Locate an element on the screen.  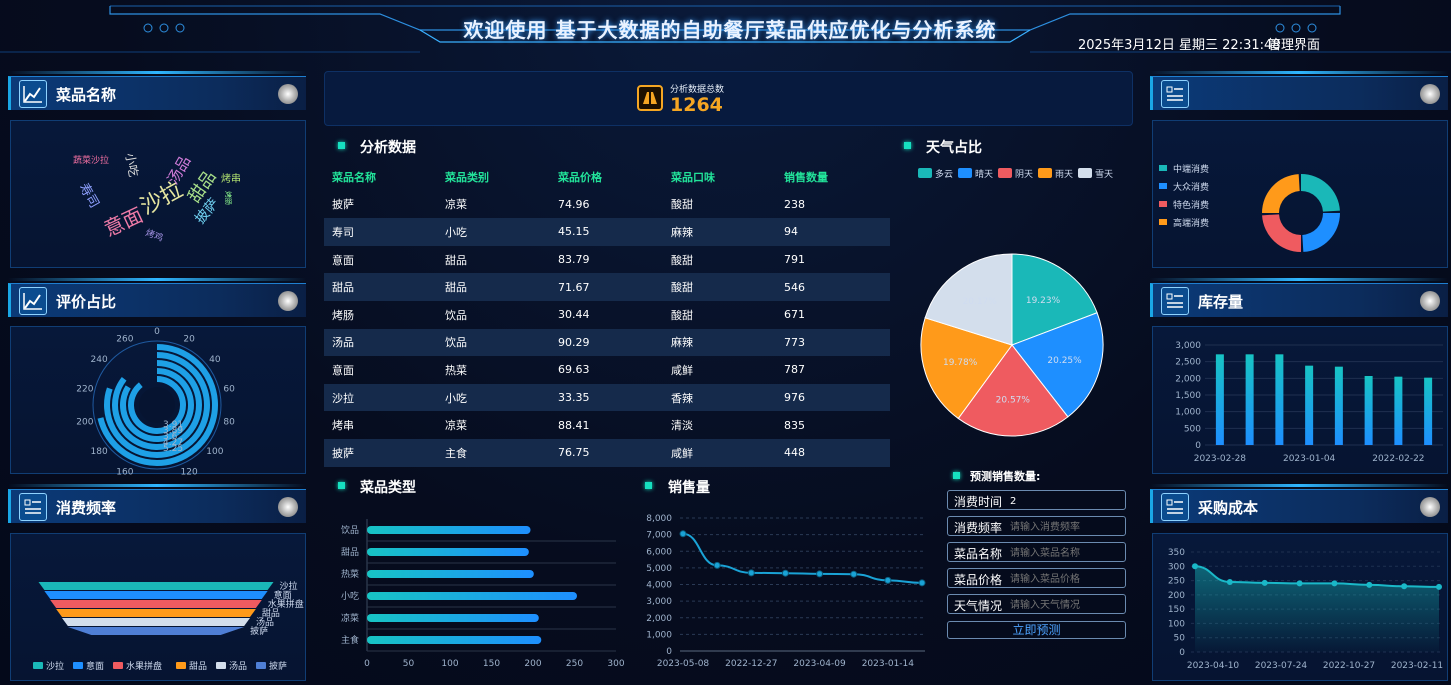
data-label: 19.78% is located at coordinates (960, 363).